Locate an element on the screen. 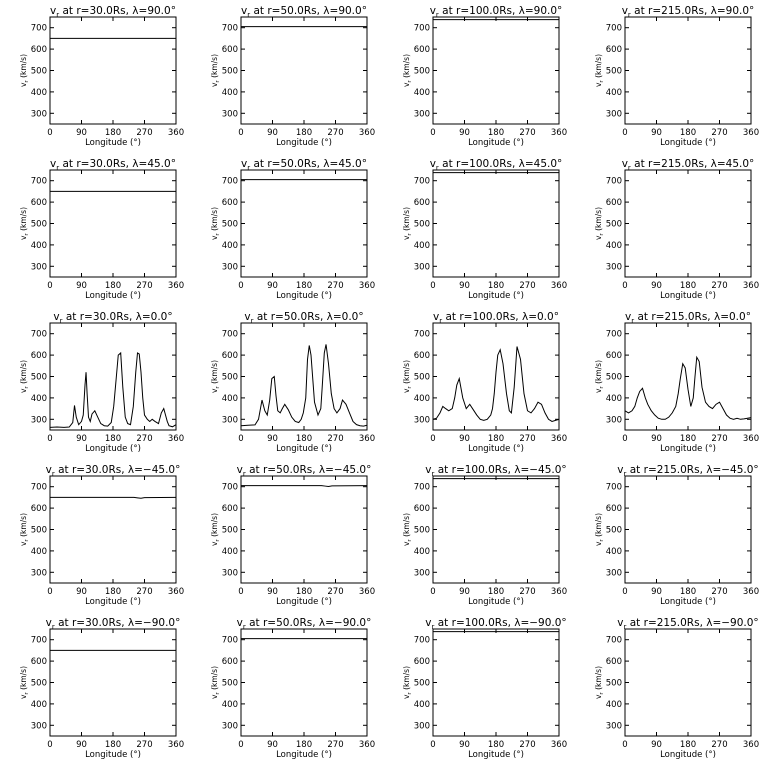 This screenshot has width=768, height=768. panel-title: vr at r=30.0Rs, λ=−45.0° is located at coordinates (113, 471).